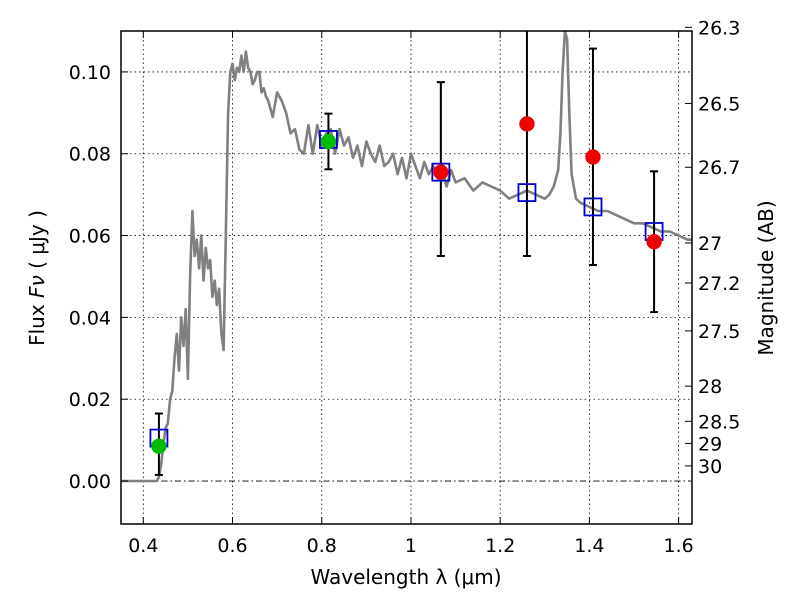 Image resolution: width=800 pixels, height=600 pixels. I want to click on x-tick-label: 1, so click(411, 546).